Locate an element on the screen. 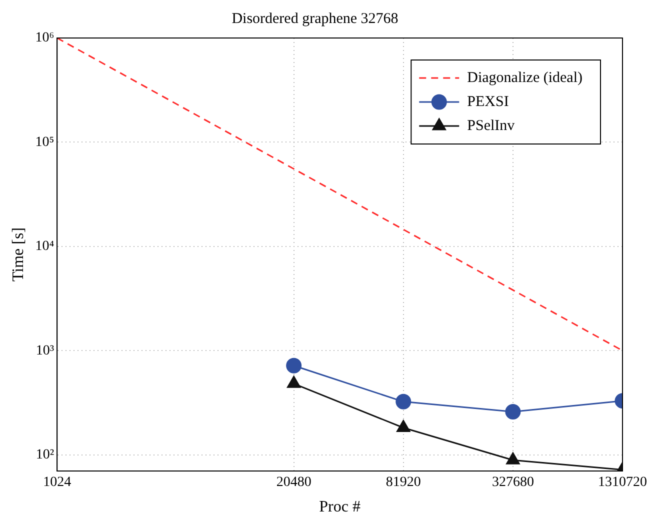 Image resolution: width=650 pixels, height=521 pixels. x-tick-label: 327680 is located at coordinates (513, 482).